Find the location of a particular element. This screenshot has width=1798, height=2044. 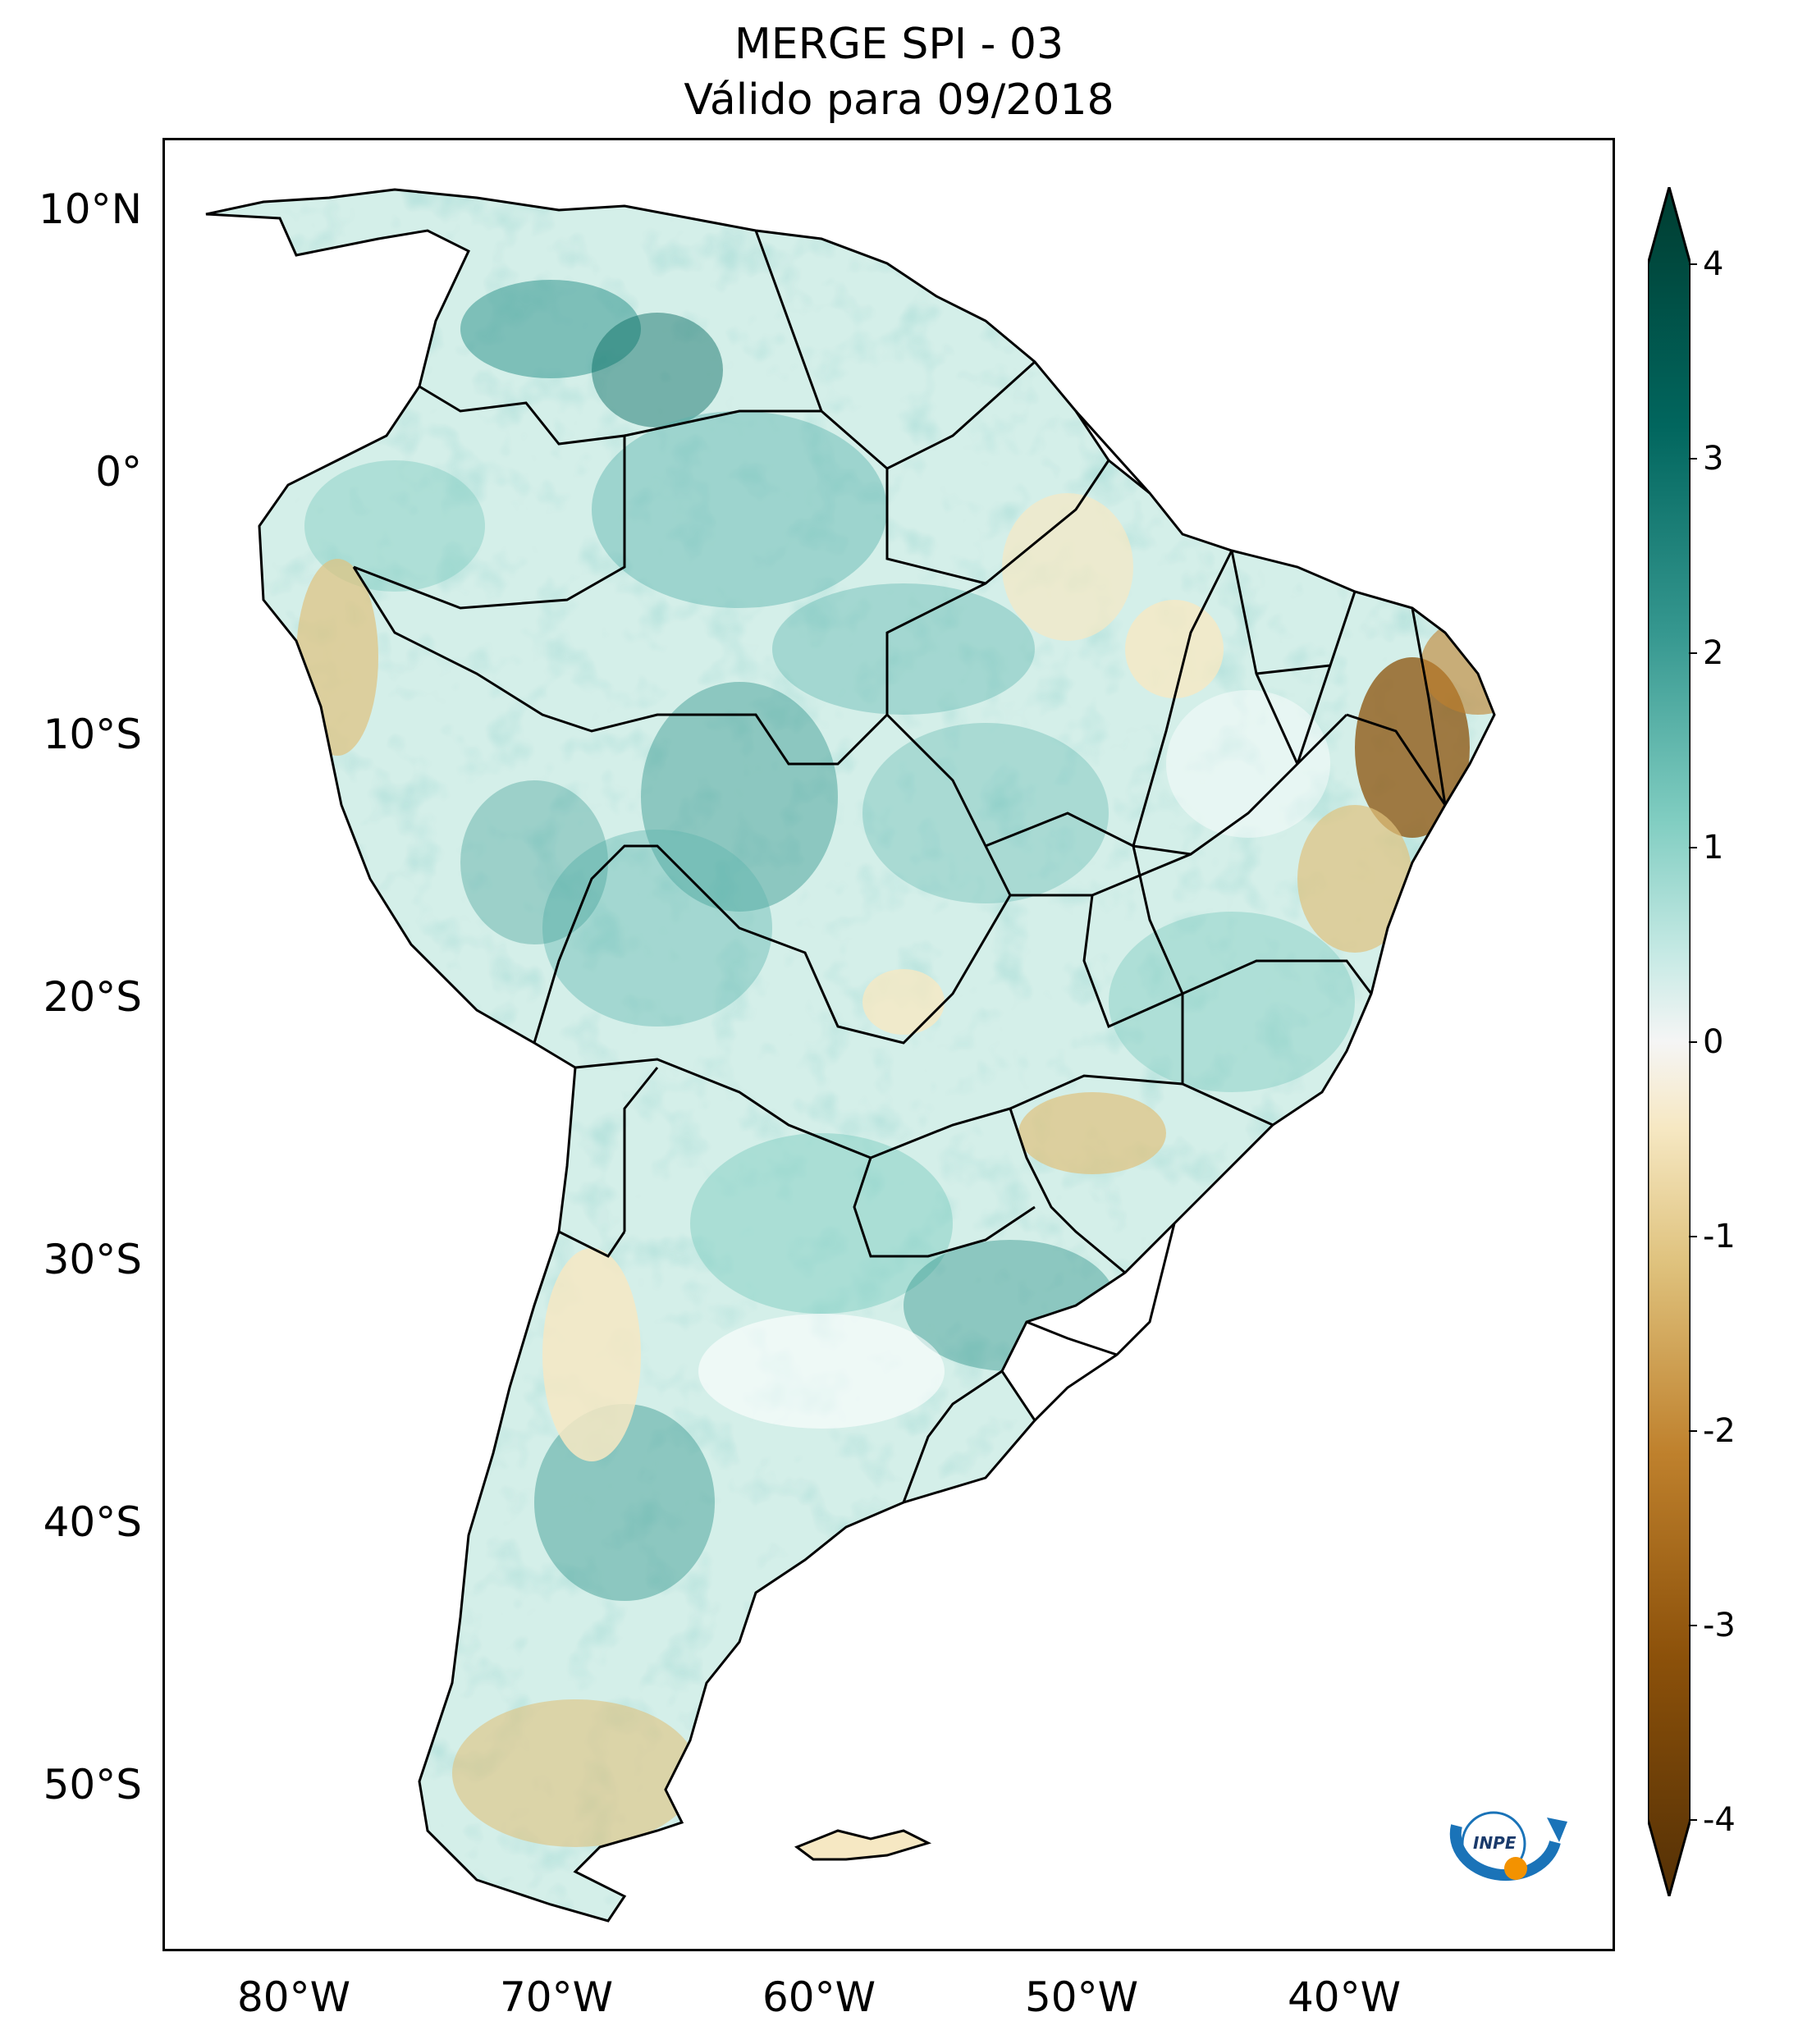

lon-label-40w: 40°W is located at coordinates (1344, 1997).